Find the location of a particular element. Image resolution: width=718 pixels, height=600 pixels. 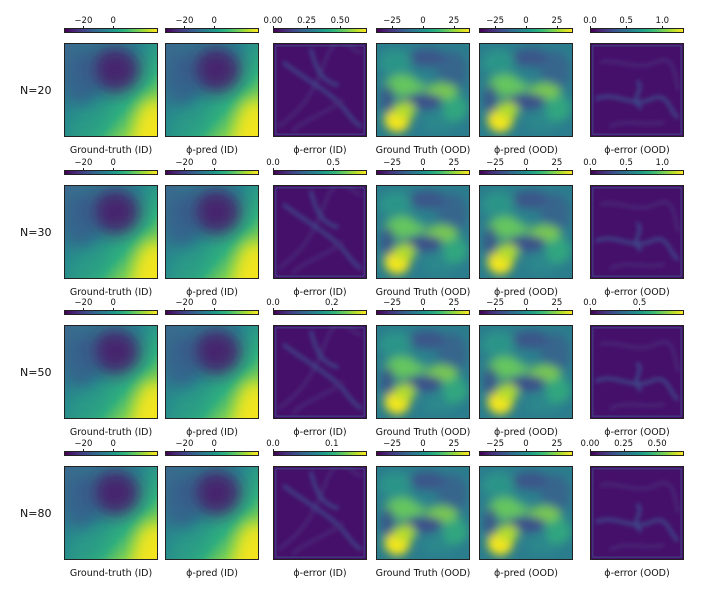

colorbar-tick-label: 0.25 is located at coordinates (307, 21).